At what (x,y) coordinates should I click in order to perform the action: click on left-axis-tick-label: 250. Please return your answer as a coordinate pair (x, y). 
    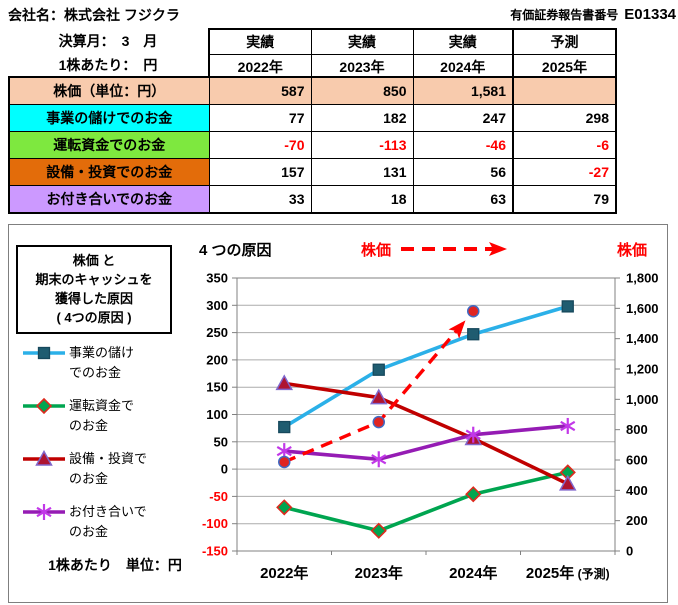
    Looking at the image, I should click on (217, 332).